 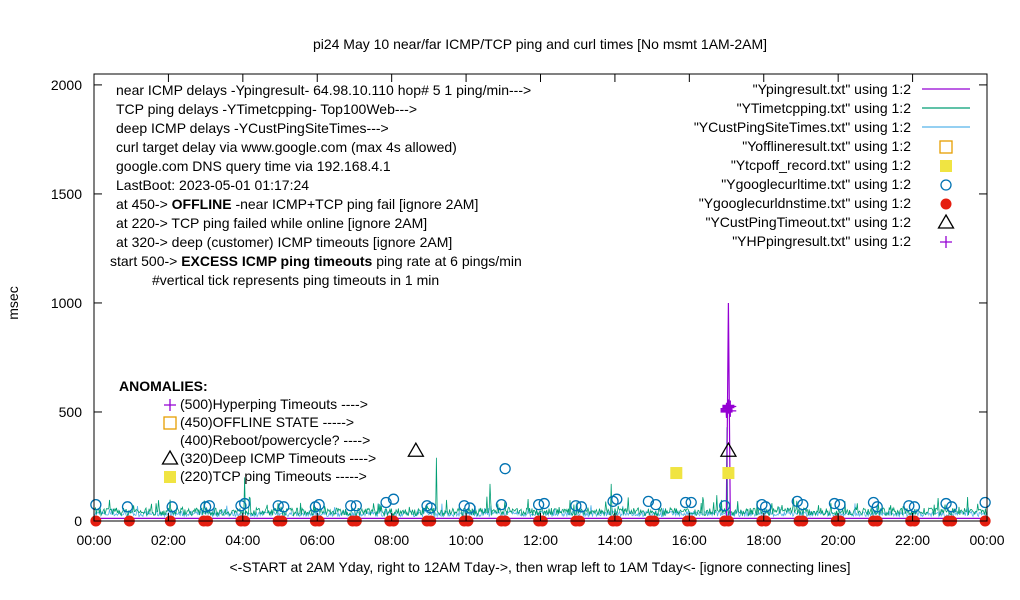 What do you see at coordinates (274, 404) in the screenshot?
I see `anomaly-label: (500)Hyperping Timeouts ---->` at bounding box center [274, 404].